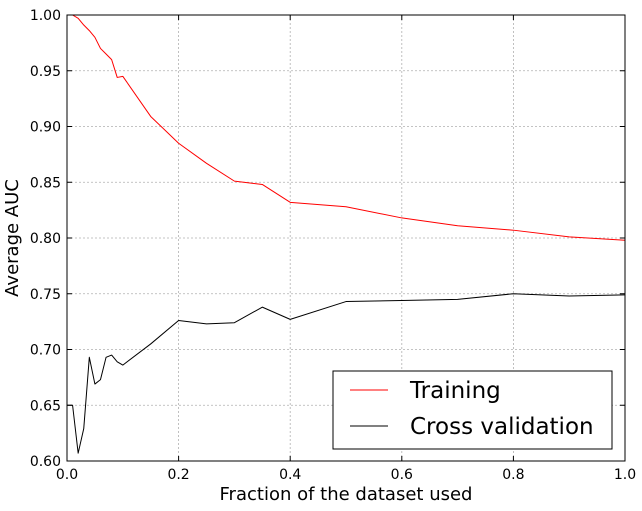 This screenshot has height=511, width=642. I want to click on y-tick-label: 0.65, so click(45, 406).